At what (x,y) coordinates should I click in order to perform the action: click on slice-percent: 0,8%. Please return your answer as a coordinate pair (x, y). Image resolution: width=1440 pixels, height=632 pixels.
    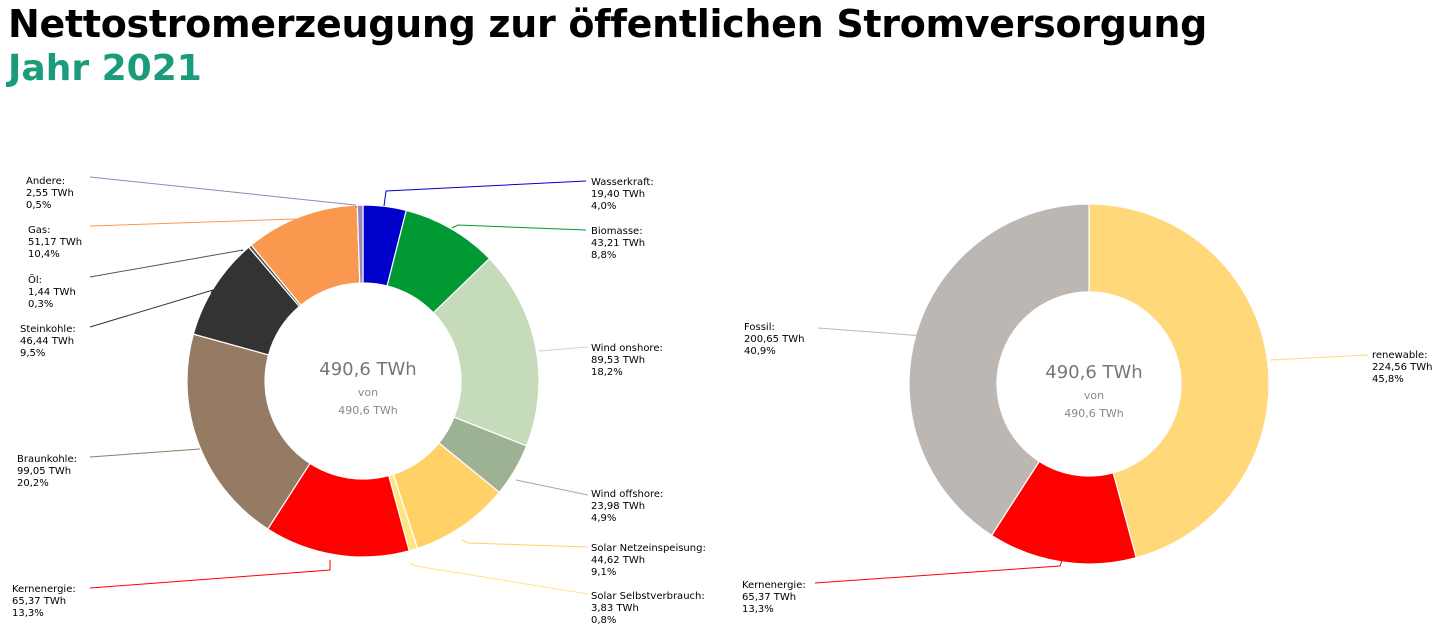
    Looking at the image, I should click on (603, 620).